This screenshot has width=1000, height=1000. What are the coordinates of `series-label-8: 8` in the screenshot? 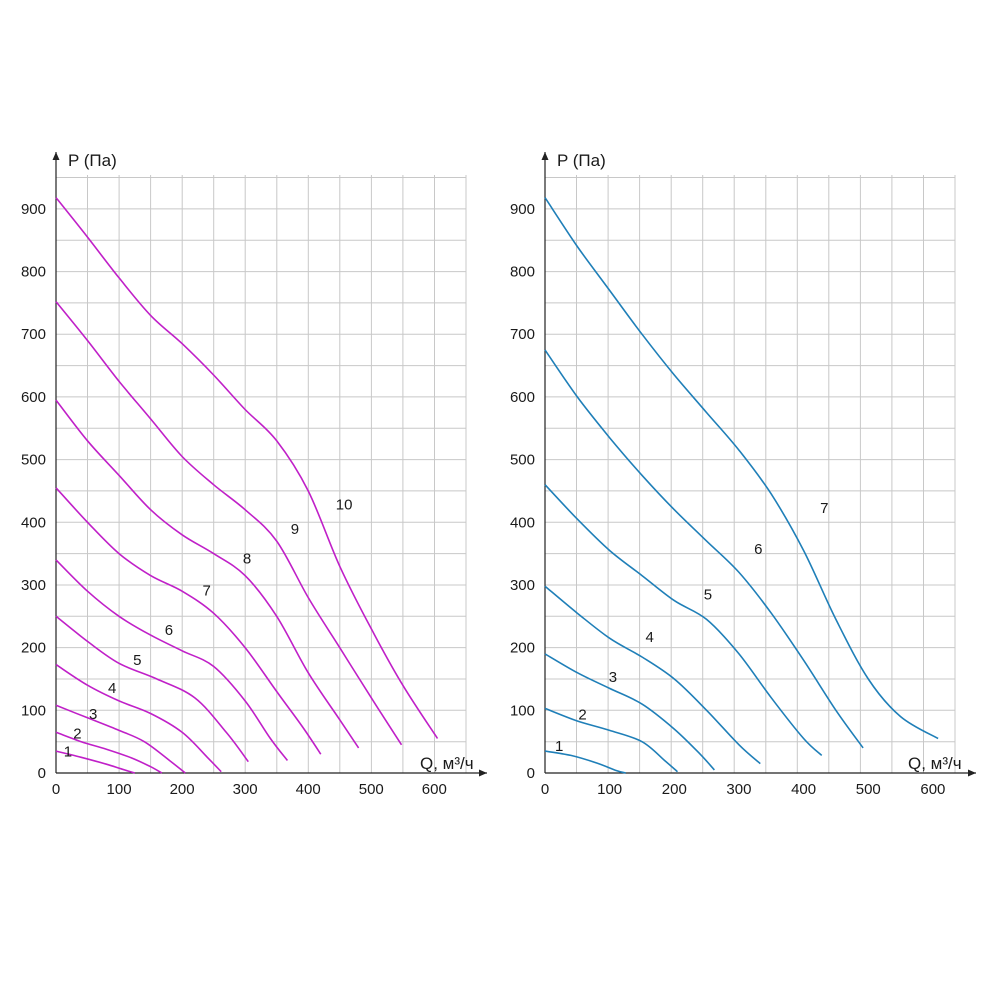 It's located at (247, 559).